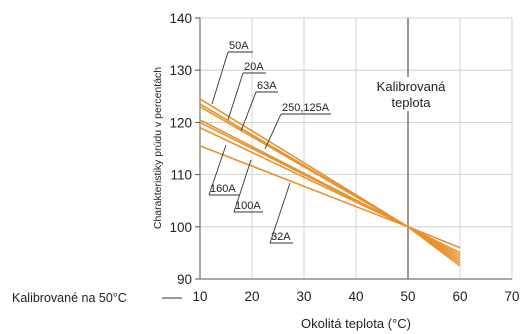  What do you see at coordinates (306, 108) in the screenshot?
I see `series-label-250-125a: 250,125A` at bounding box center [306, 108].